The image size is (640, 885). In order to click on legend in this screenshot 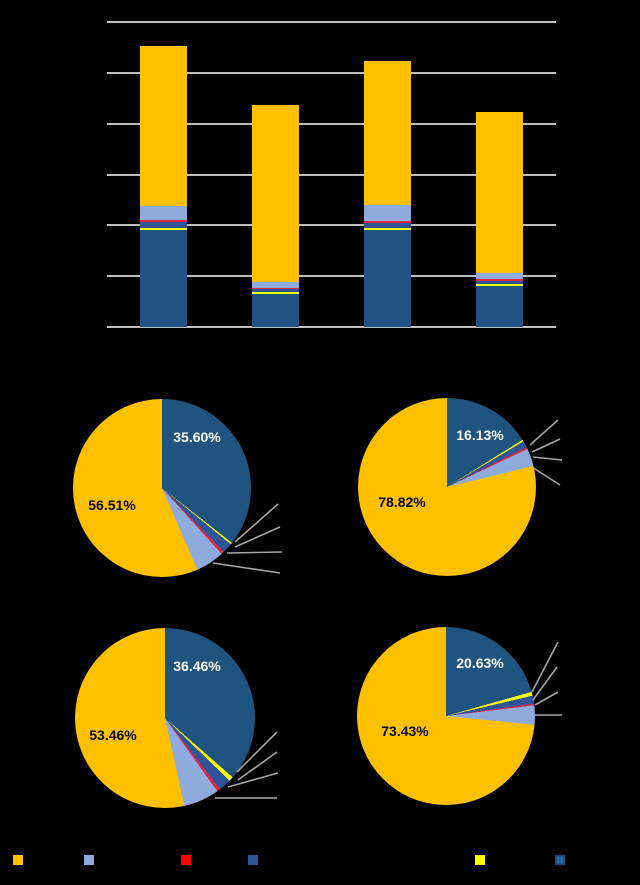, I will do `click(320, 861)`.